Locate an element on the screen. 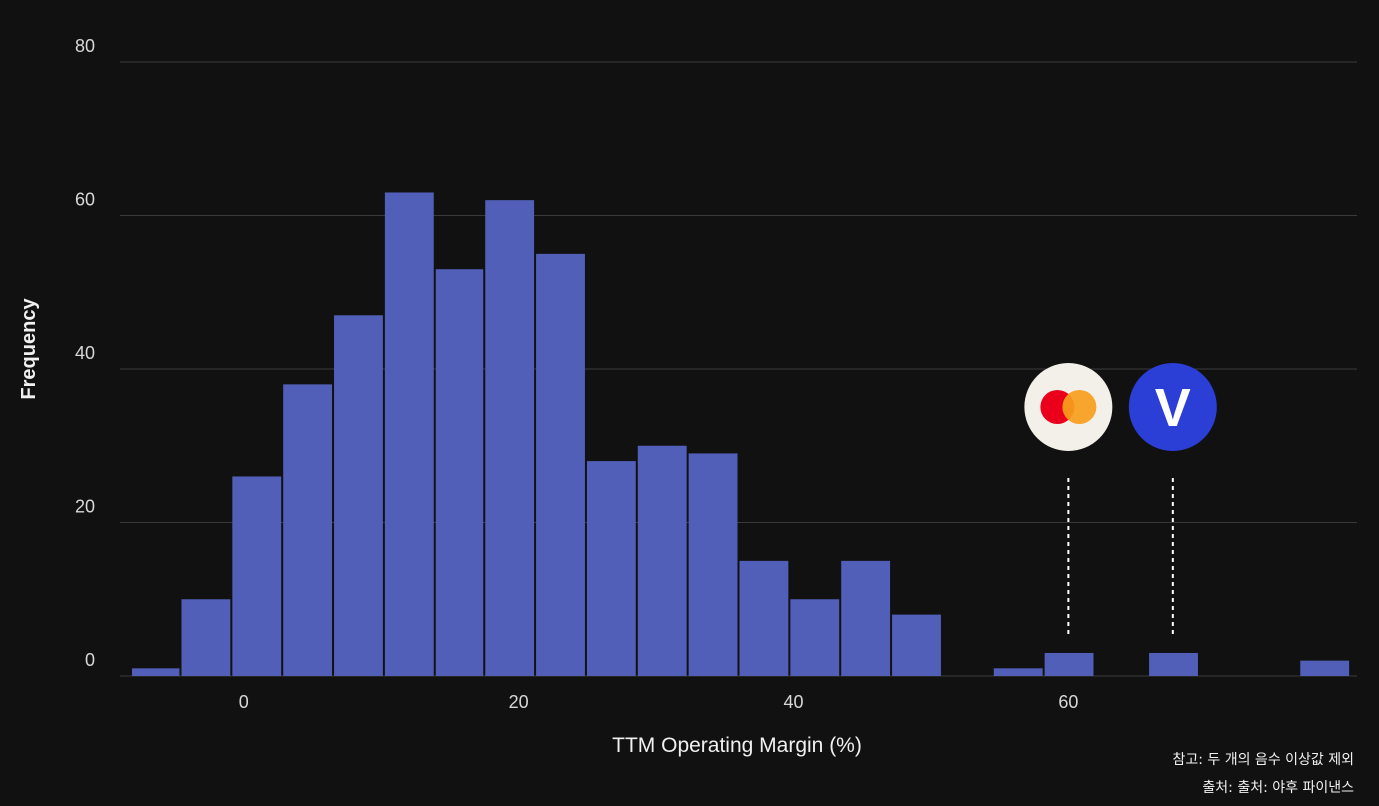 The height and width of the screenshot is (806, 1379). y-tick-labels: 0 20 40 60 80 is located at coordinates (85, 353).